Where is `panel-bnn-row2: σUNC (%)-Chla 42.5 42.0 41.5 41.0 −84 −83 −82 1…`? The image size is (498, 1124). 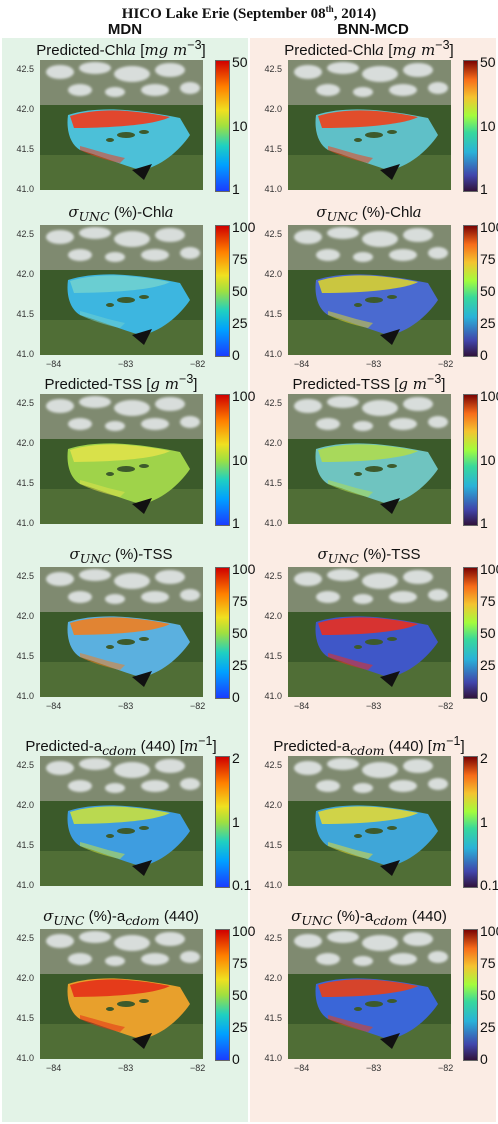
panel-bnn-row2: σUNC (%)-Chla 42.5 42.0 41.5 41.0 −84 −83 −82 1… is located at coordinates (374, 294).